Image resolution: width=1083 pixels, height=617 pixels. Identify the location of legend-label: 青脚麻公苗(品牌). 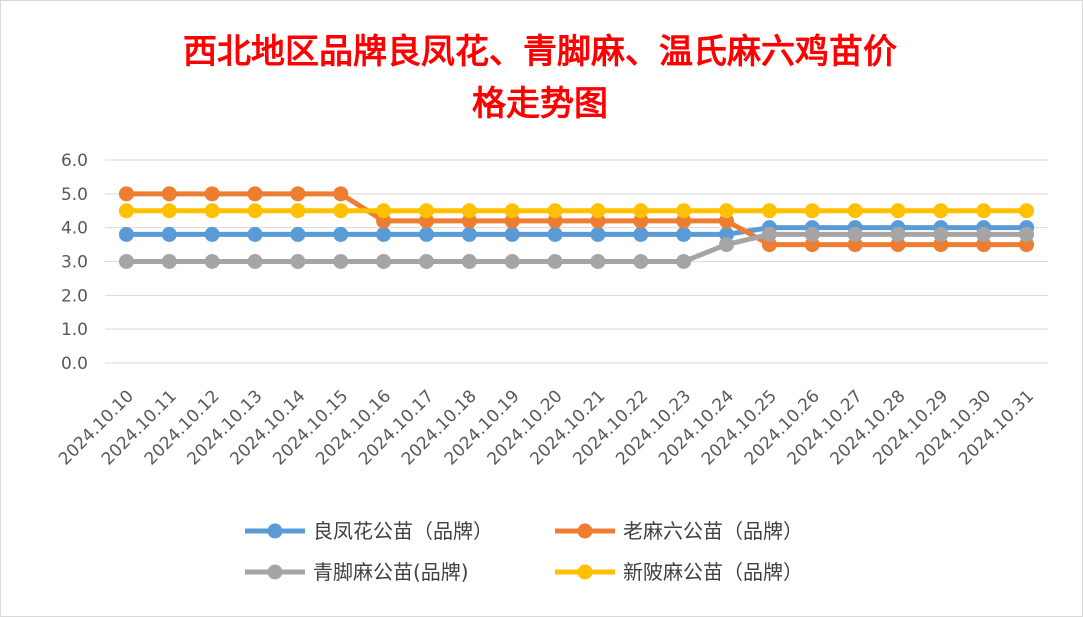
(391, 572).